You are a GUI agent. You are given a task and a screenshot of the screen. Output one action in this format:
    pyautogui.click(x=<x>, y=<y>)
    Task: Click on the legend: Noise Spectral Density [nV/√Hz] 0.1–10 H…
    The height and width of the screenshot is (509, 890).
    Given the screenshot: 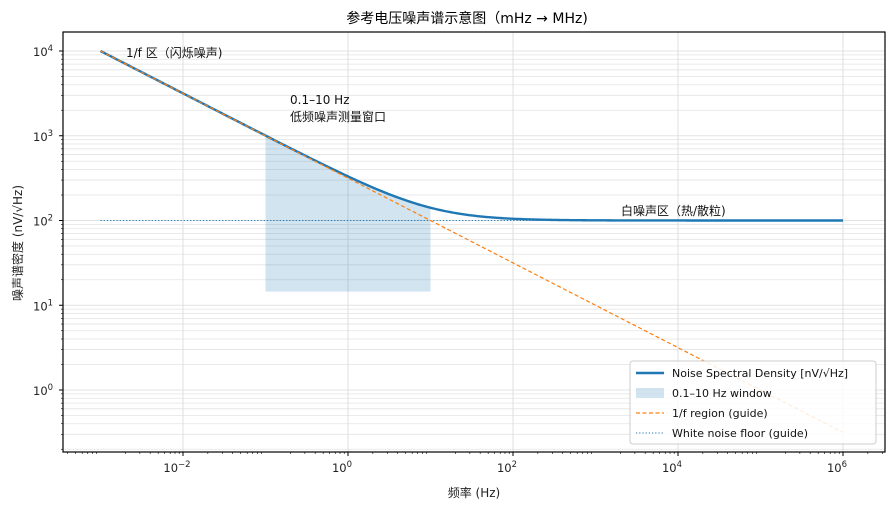 What is the action you would take?
    pyautogui.click(x=753, y=402)
    